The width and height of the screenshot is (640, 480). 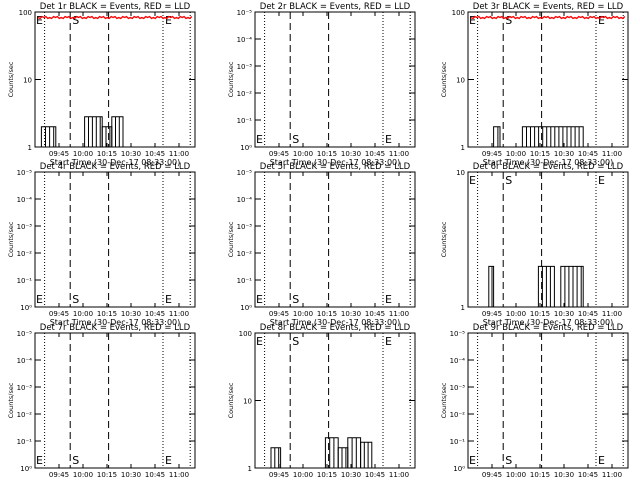 What do you see at coordinates (335, 7) in the screenshot?
I see `panel-title: Det 2r BLACK = Events, RED = LLD` at bounding box center [335, 7].